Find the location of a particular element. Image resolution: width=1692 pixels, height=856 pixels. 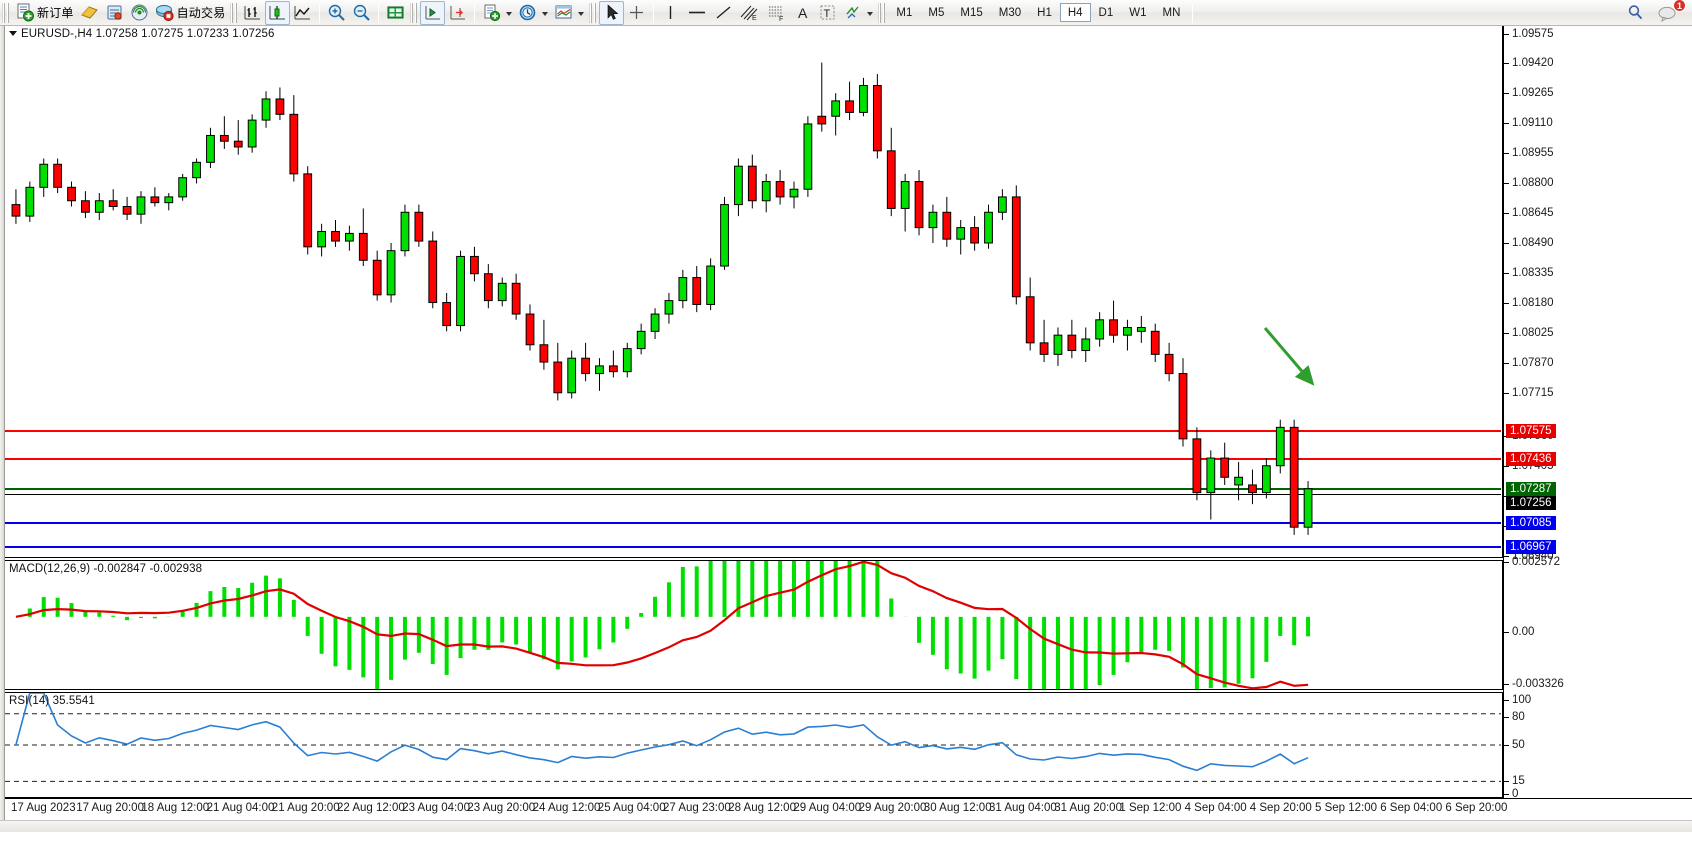

price-tick: 1.09265 is located at coordinates (1529, 93).